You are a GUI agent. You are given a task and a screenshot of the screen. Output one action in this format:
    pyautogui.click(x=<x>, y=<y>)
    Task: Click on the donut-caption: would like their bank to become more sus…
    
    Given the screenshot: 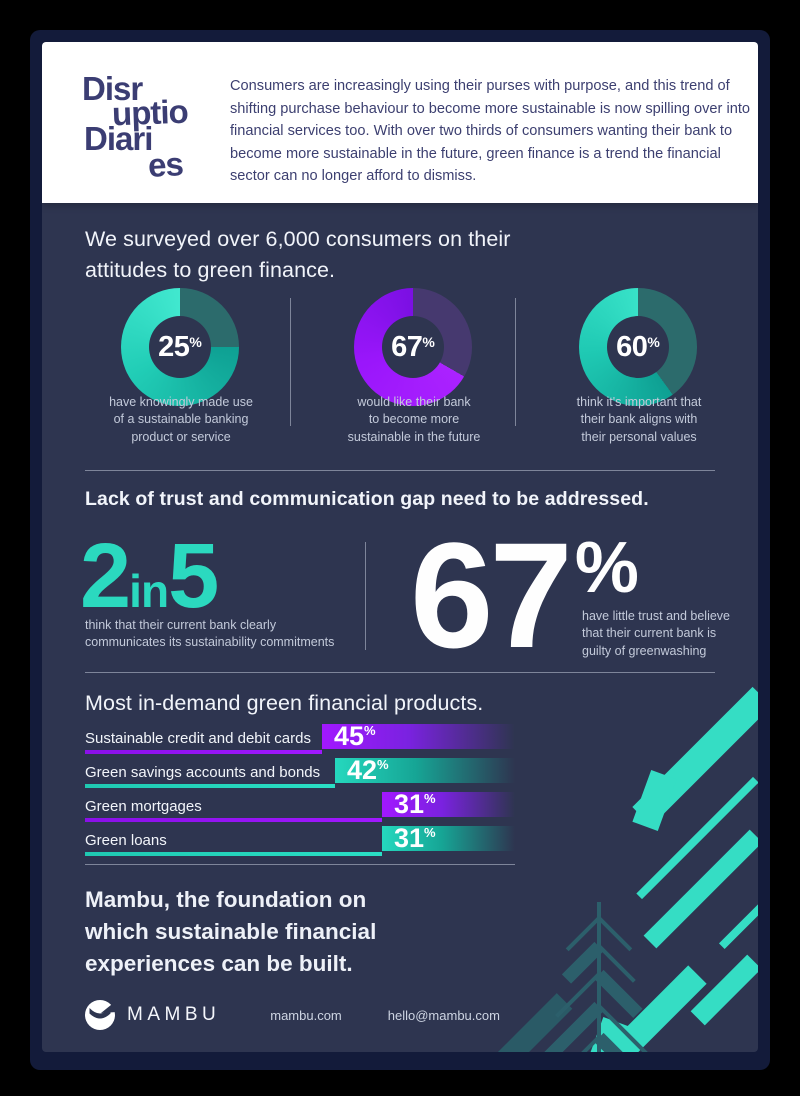 What is the action you would take?
    pyautogui.click(x=414, y=419)
    